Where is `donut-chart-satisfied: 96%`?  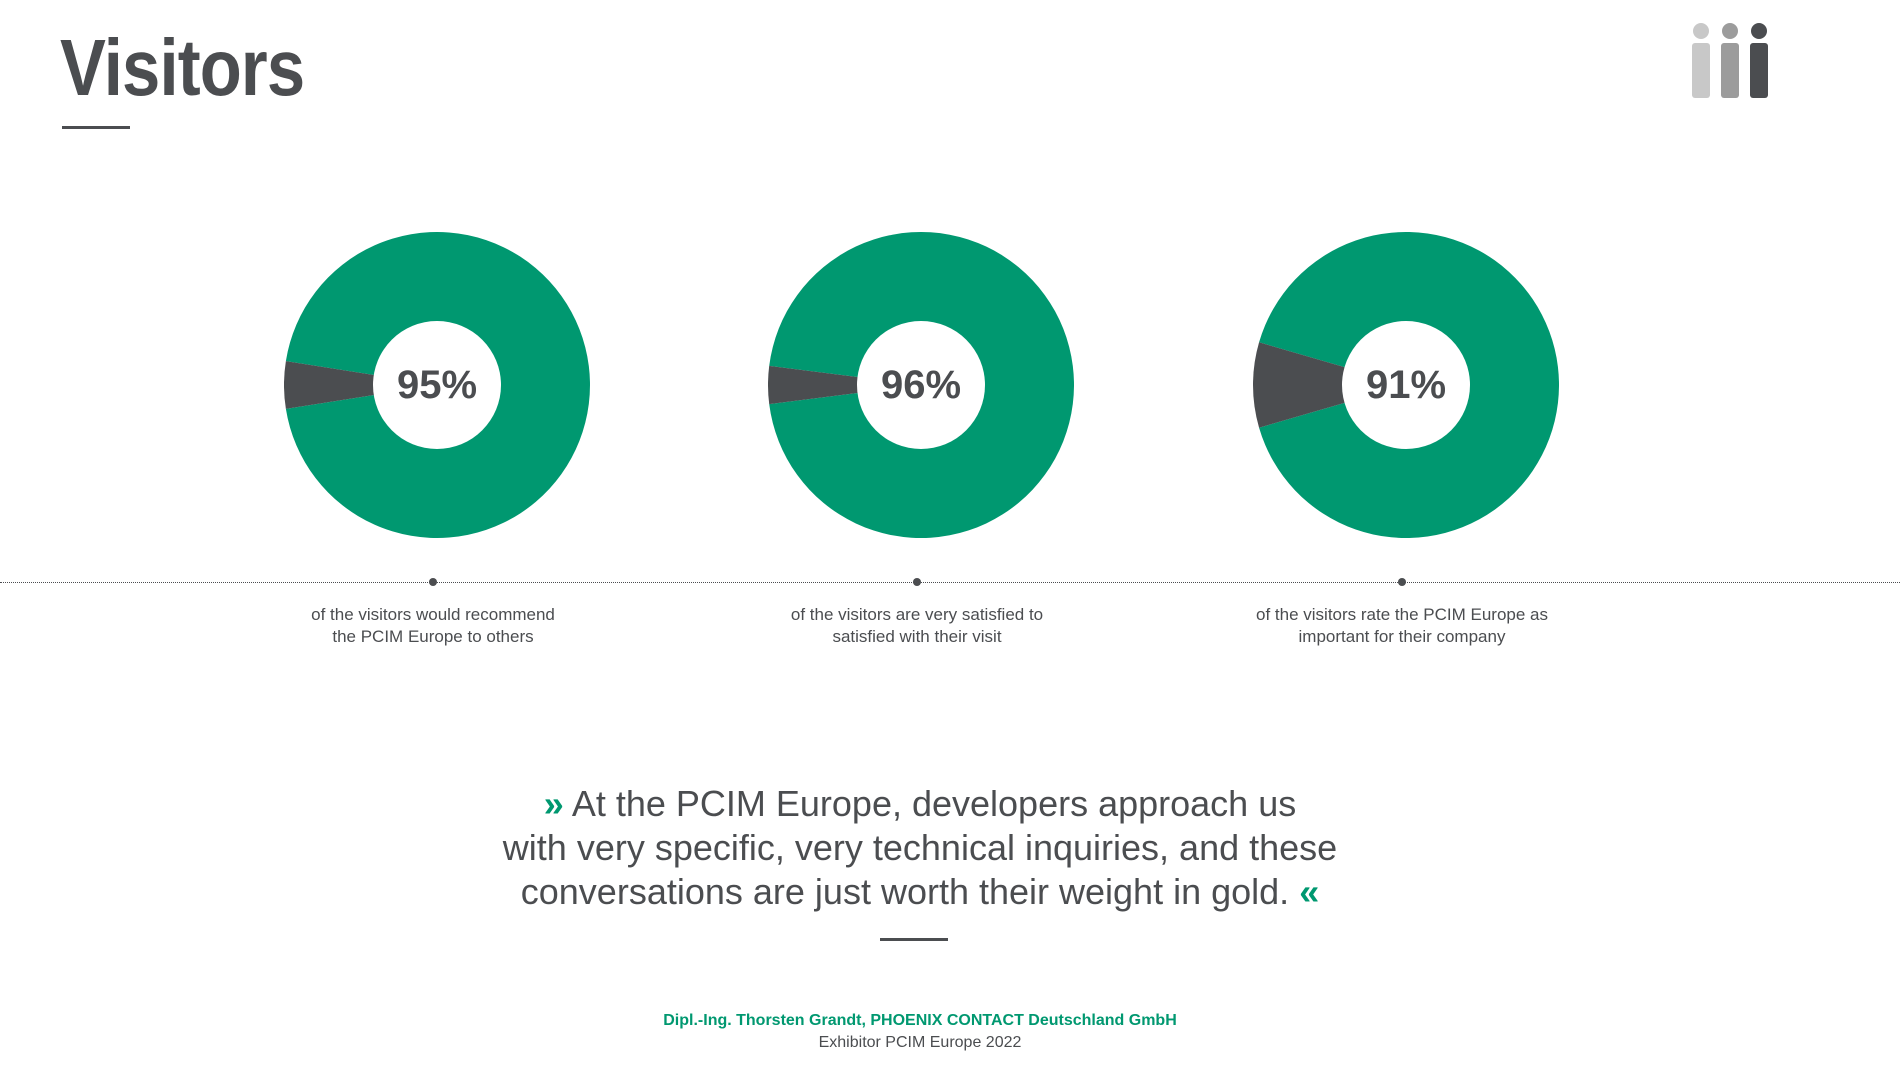 donut-chart-satisfied: 96% is located at coordinates (921, 385).